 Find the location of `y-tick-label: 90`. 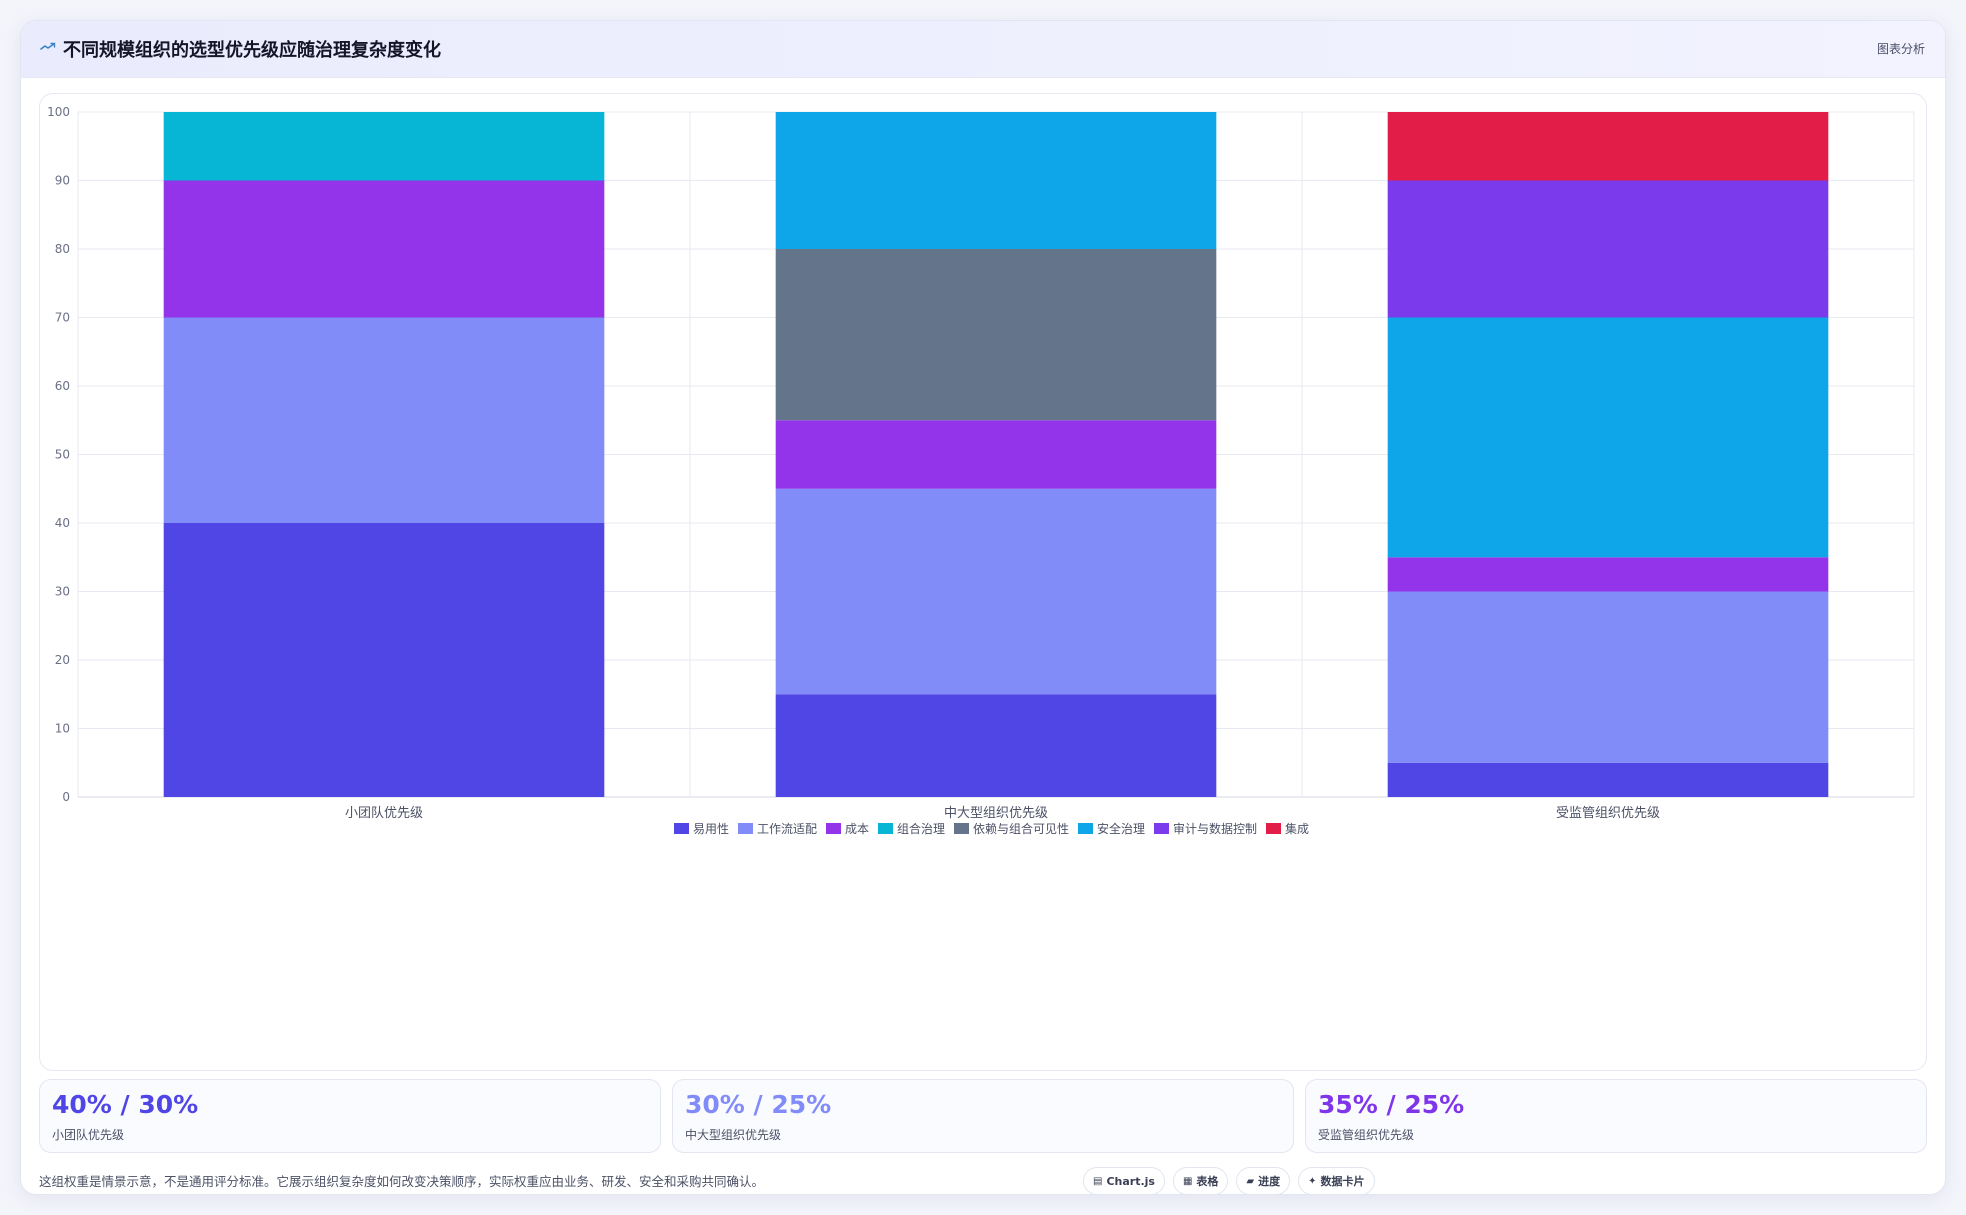

y-tick-label: 90 is located at coordinates (62, 181).